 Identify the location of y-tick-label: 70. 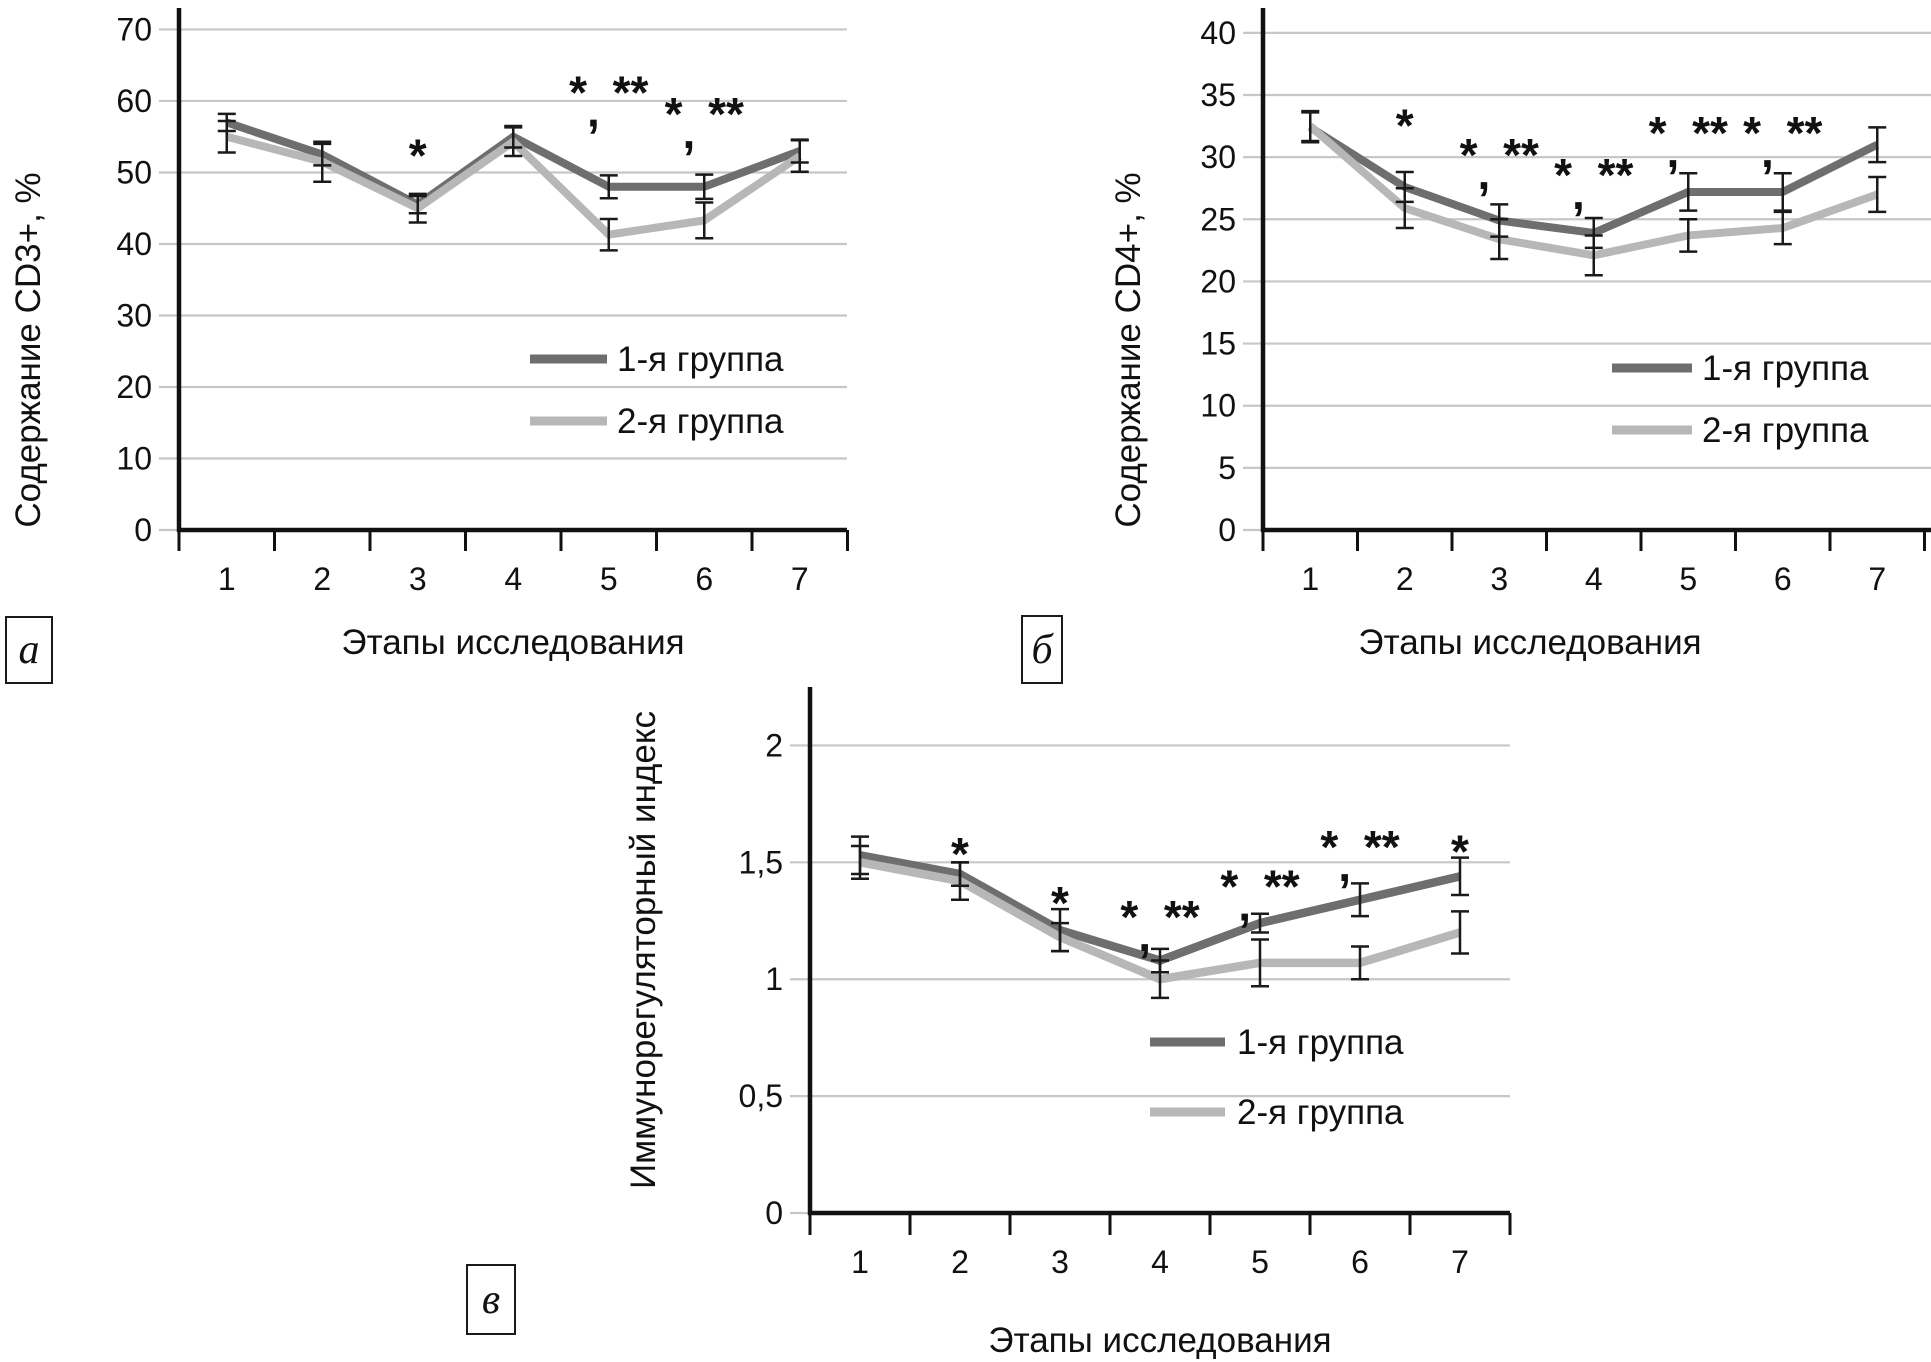
(134, 29).